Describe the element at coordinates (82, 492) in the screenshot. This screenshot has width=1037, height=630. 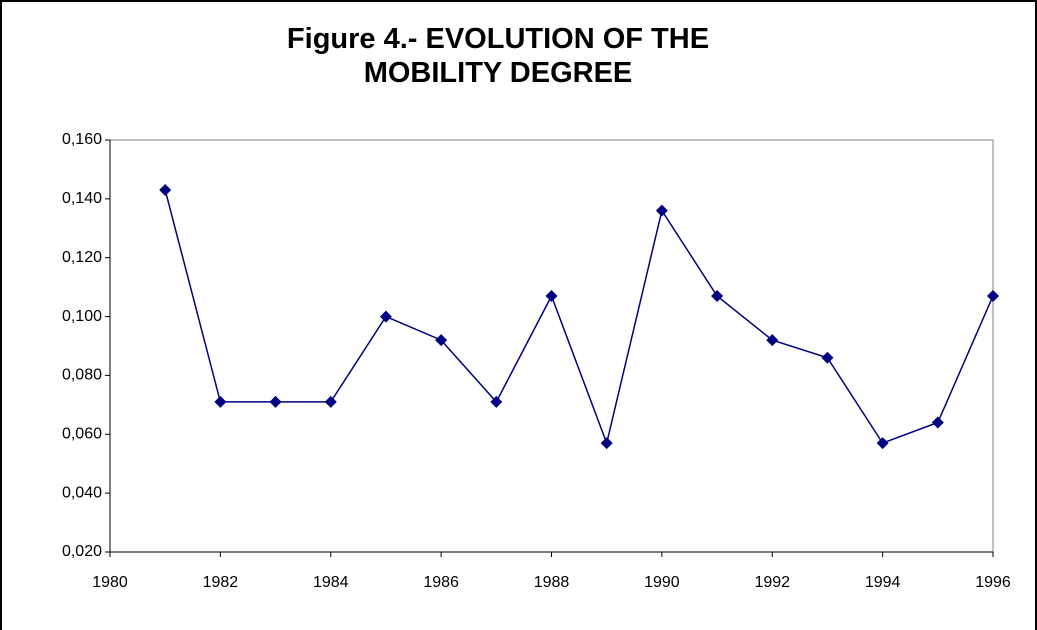
I see `y-tick-label: 0,040` at that location.